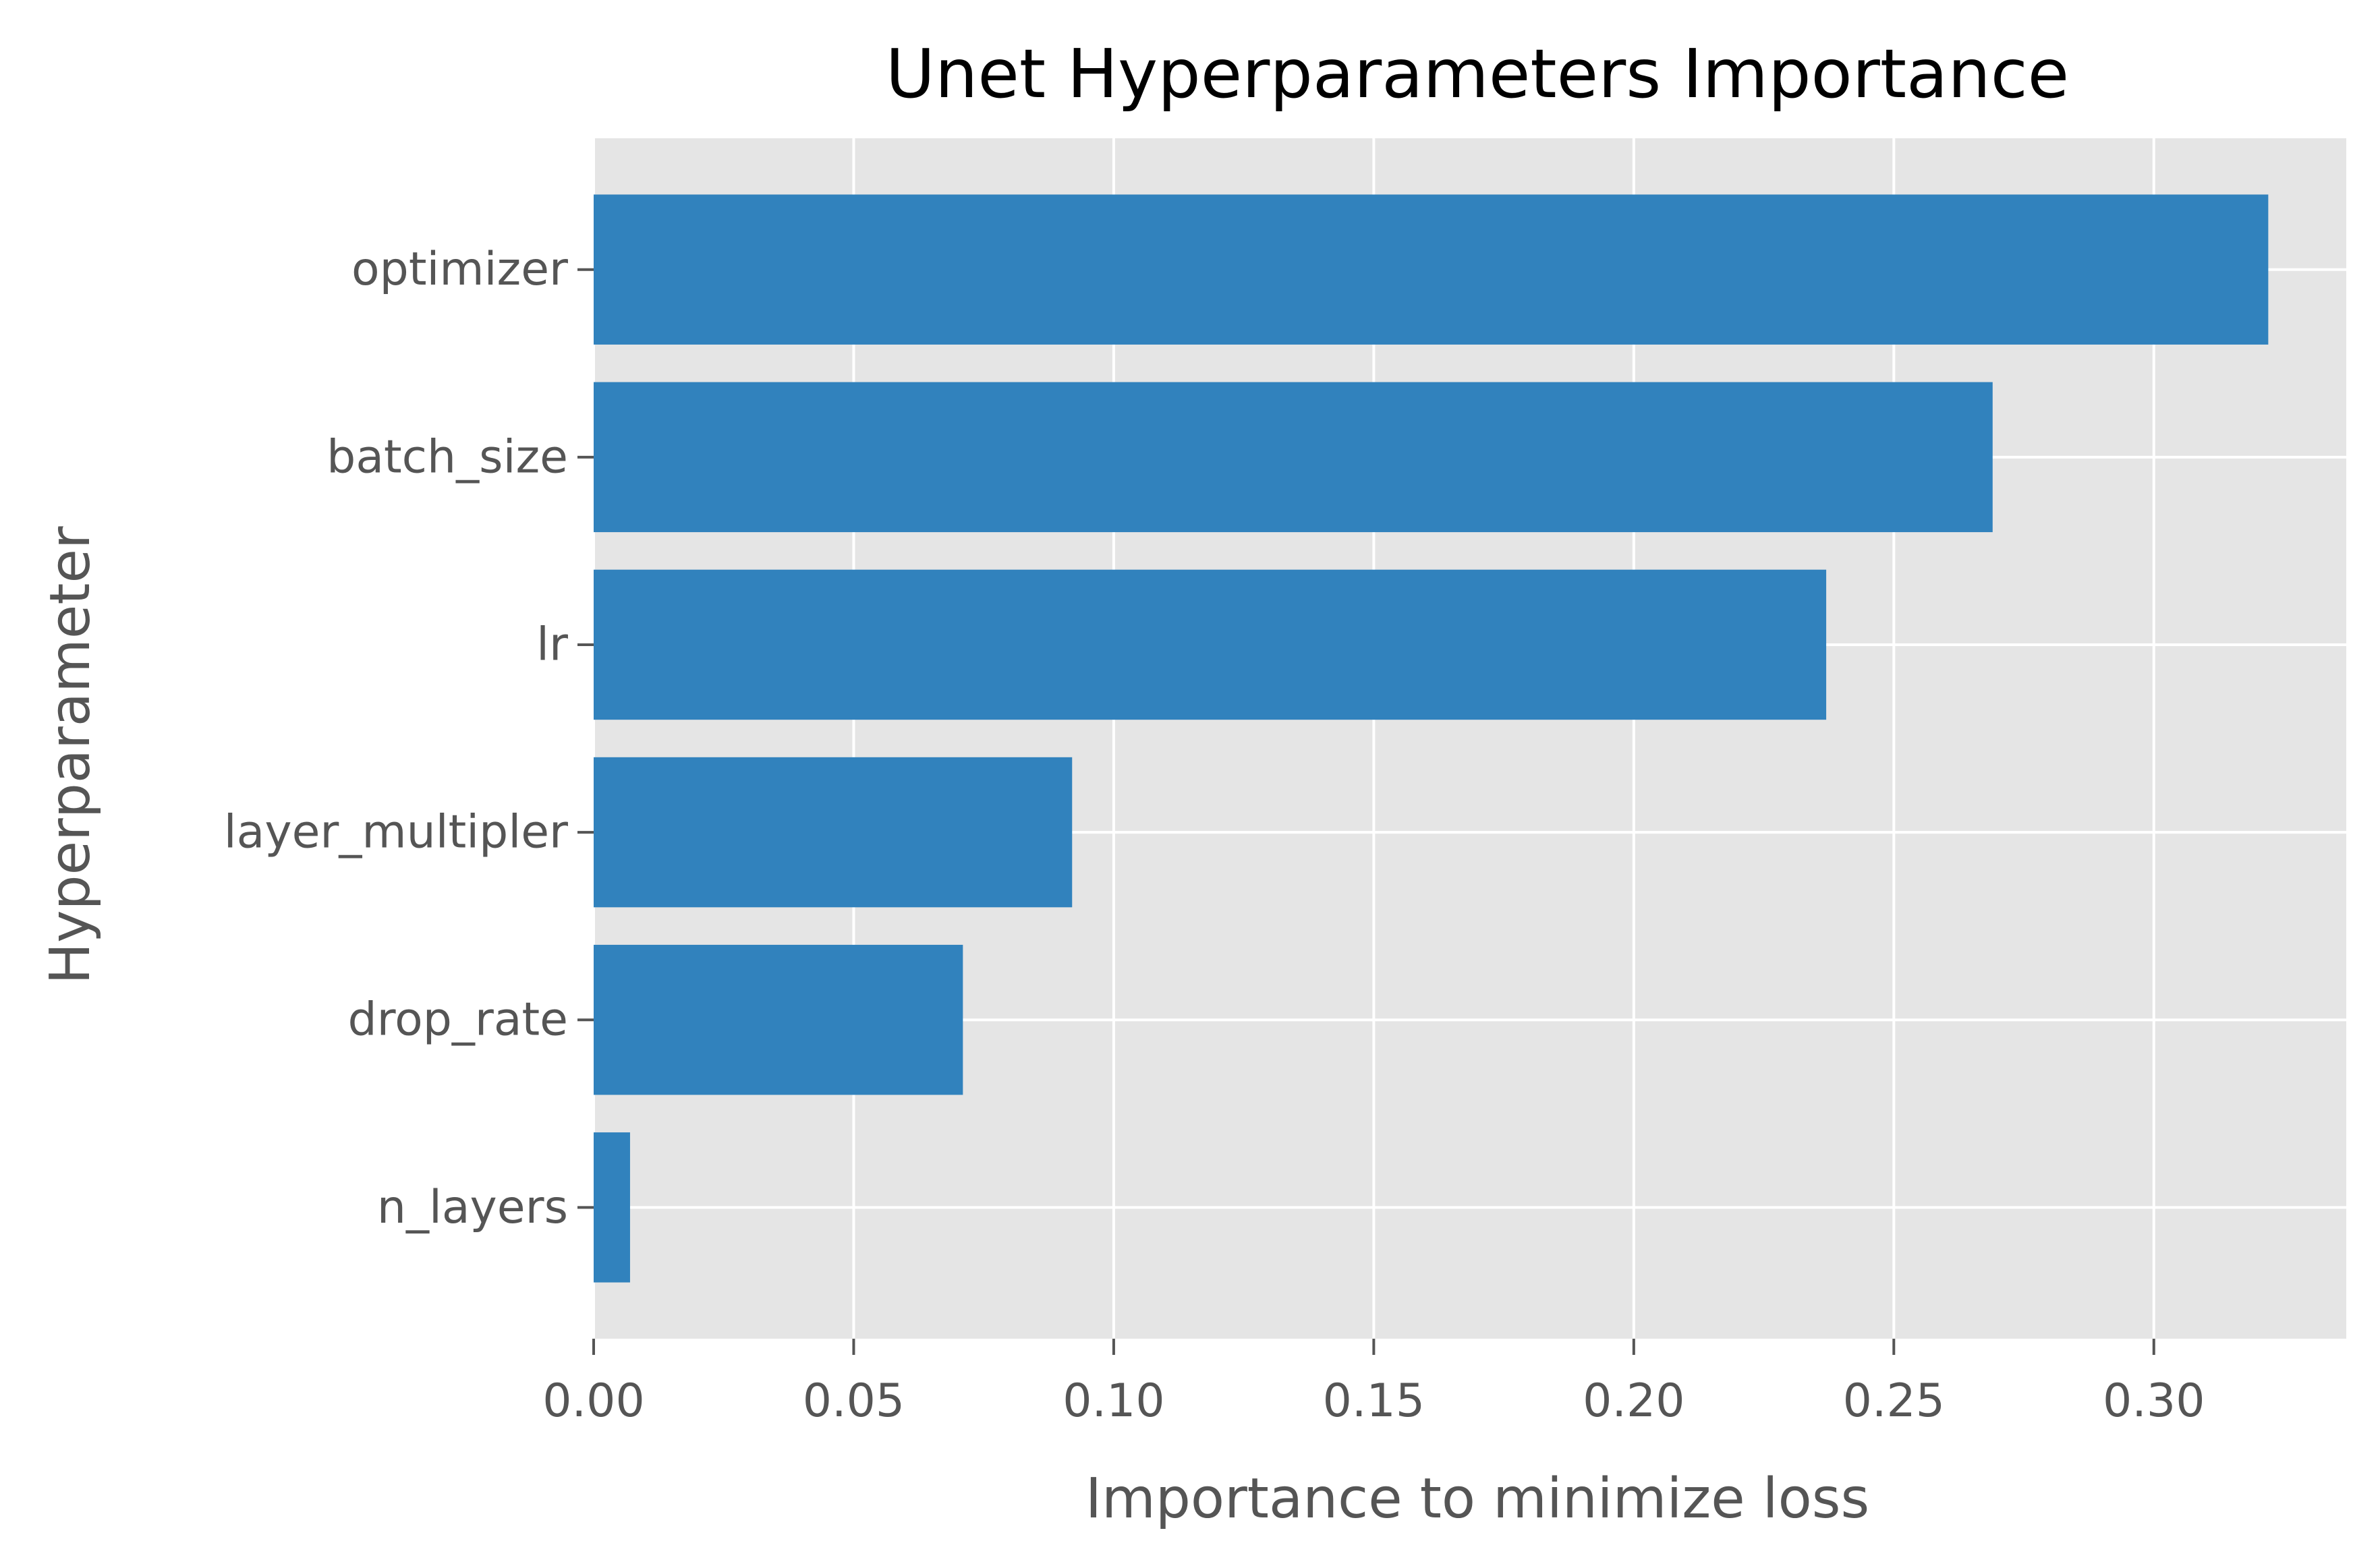  What do you see at coordinates (1431, 269) in the screenshot?
I see `bar-optimizer` at bounding box center [1431, 269].